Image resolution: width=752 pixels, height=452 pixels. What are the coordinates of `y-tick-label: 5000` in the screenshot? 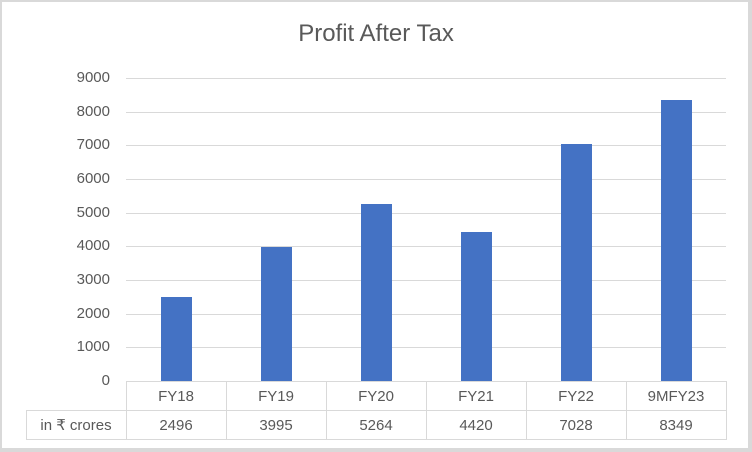 It's located at (93, 212).